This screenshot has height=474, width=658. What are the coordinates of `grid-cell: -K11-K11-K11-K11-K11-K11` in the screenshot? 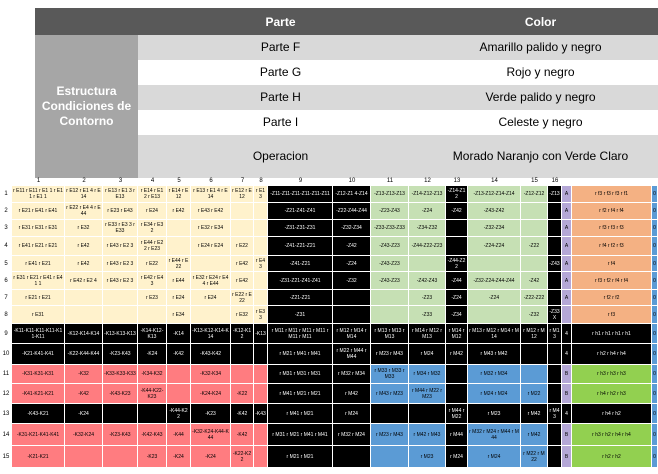 It's located at (38, 333).